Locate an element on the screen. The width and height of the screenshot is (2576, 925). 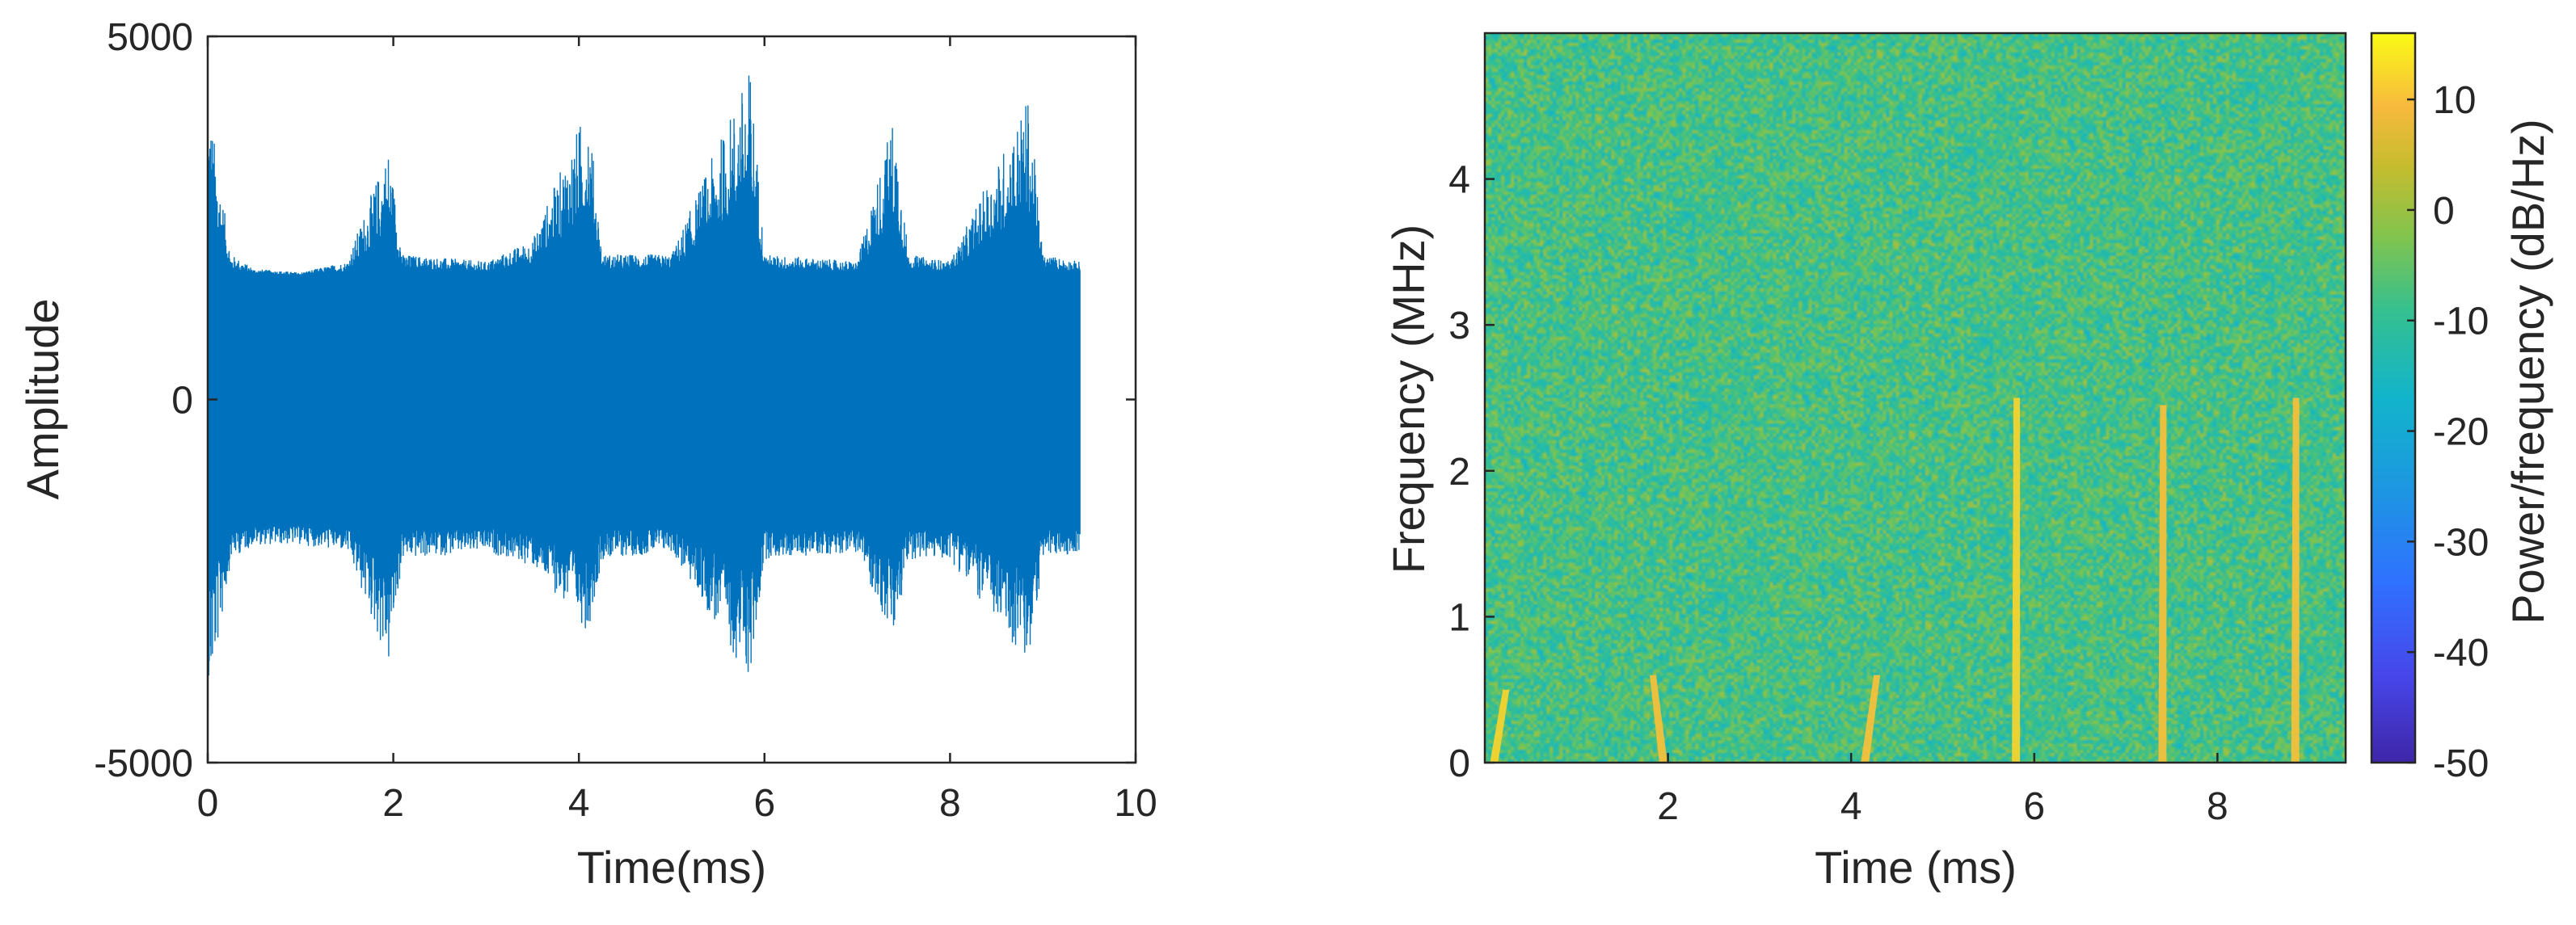
colorbar-label: Power/frequency (dB/Hz) is located at coordinates (2528, 371).